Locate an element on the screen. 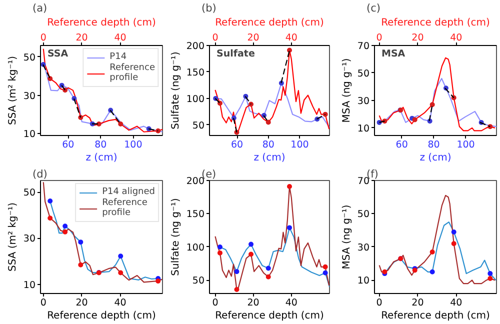 The width and height of the screenshot is (500, 324). chart-title: (a) is located at coordinates (40, 8).